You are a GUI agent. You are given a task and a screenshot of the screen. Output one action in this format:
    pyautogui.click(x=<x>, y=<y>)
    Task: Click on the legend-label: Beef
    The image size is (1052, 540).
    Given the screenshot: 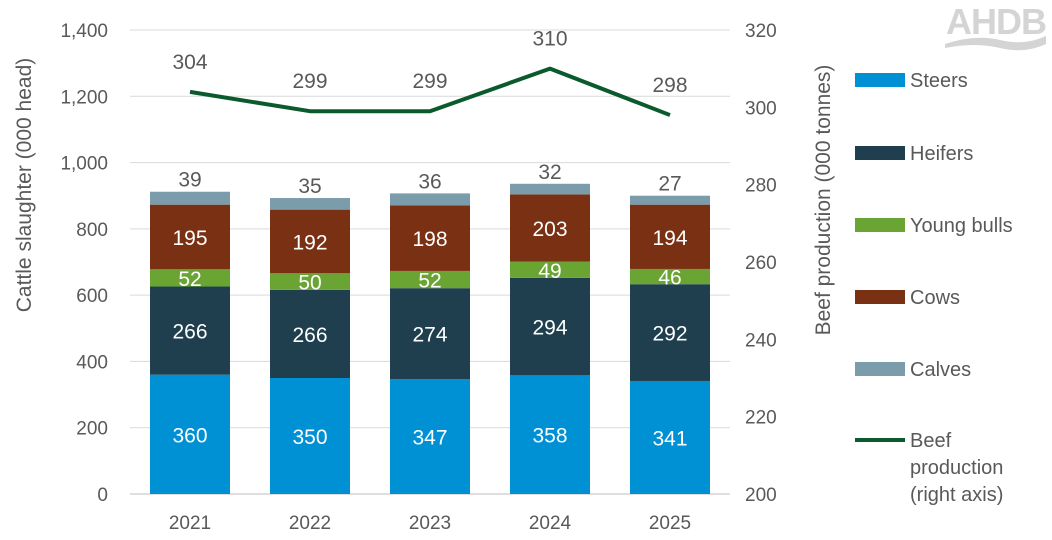 What is the action you would take?
    pyautogui.click(x=931, y=441)
    